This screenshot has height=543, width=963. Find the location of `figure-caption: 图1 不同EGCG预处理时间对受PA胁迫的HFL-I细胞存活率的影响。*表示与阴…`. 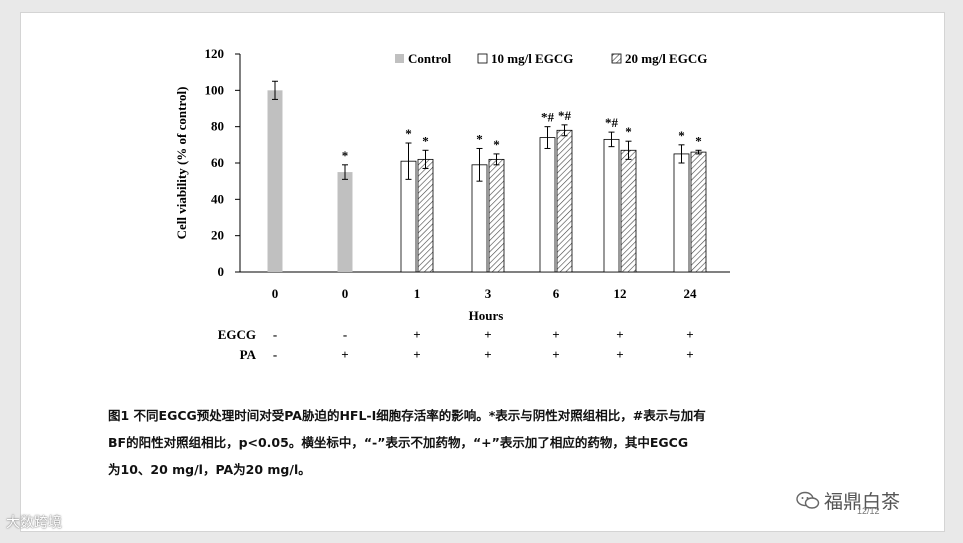

figure-caption: 图1 不同EGCG预处理时间对受PA胁迫的HFL-I细胞存活率的影响。*表示与阴… is located at coordinates (488, 442).